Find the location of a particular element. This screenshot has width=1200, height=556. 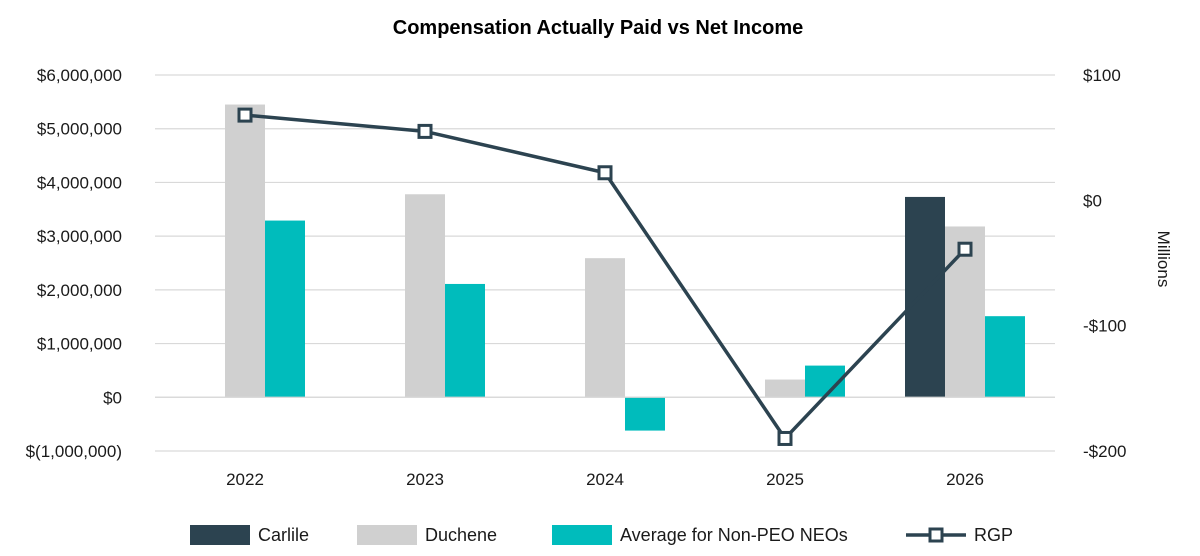

legend-marker-rgp is located at coordinates (936, 535).